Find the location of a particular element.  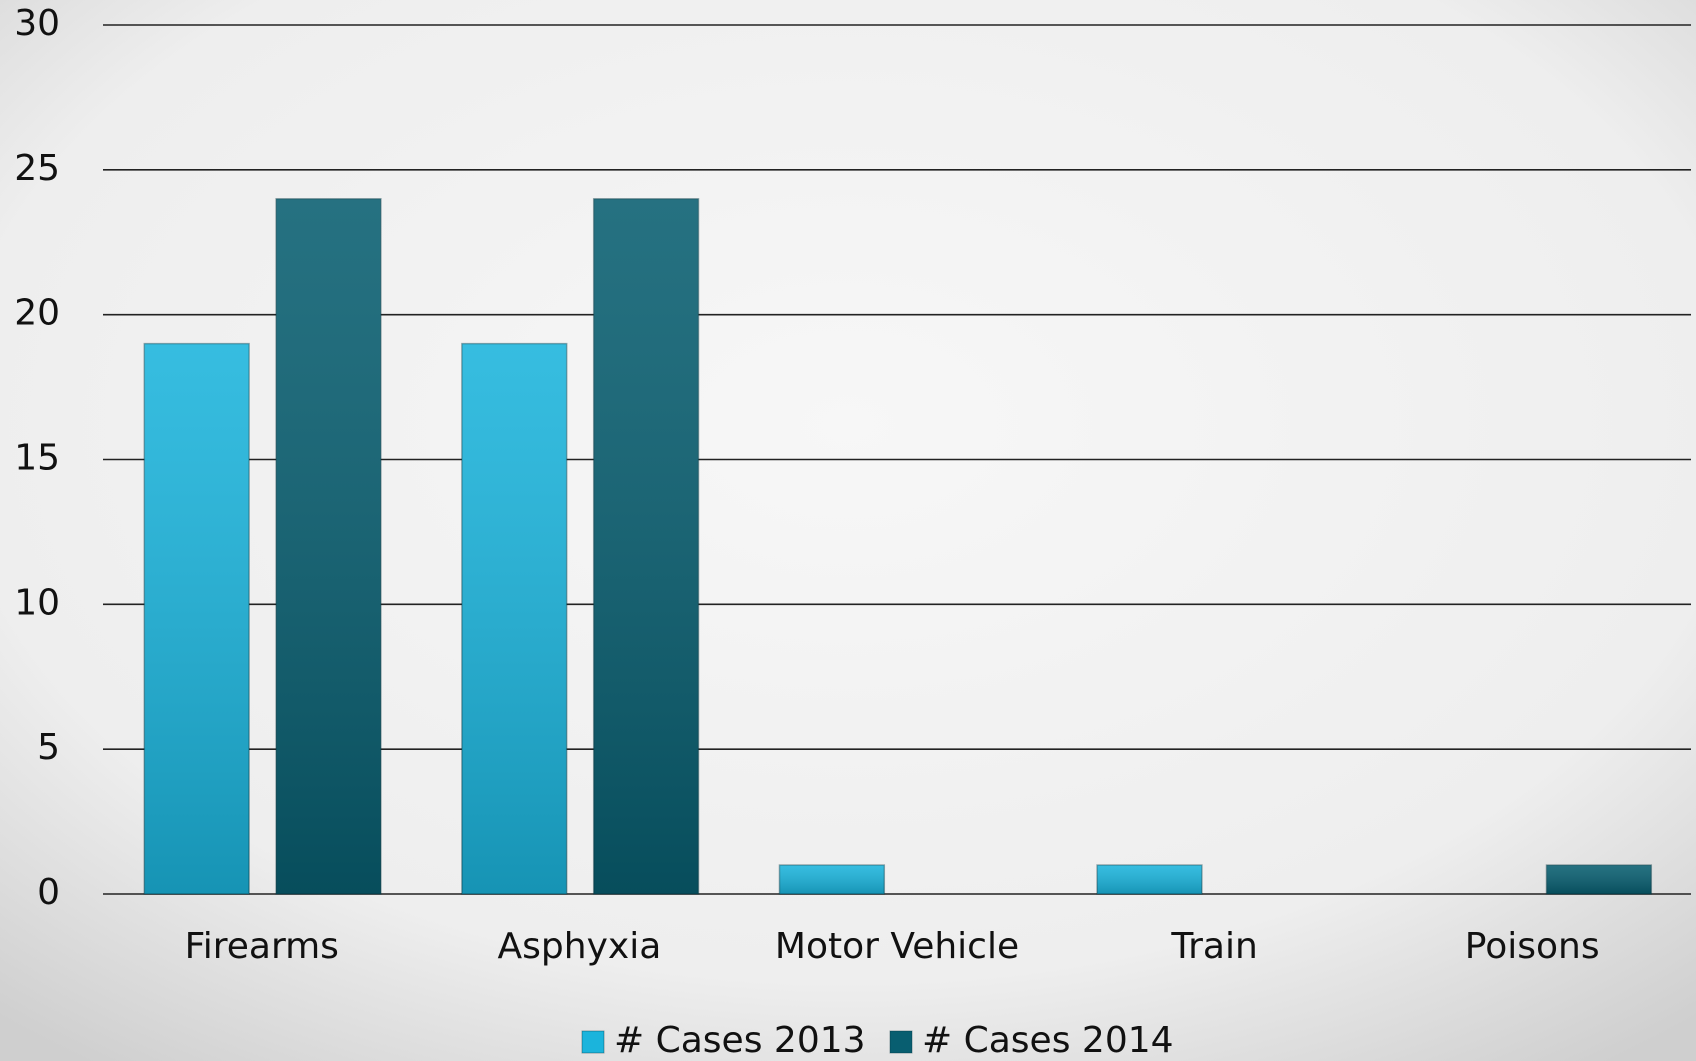

y-tick-label: 25 is located at coordinates (37, 168).